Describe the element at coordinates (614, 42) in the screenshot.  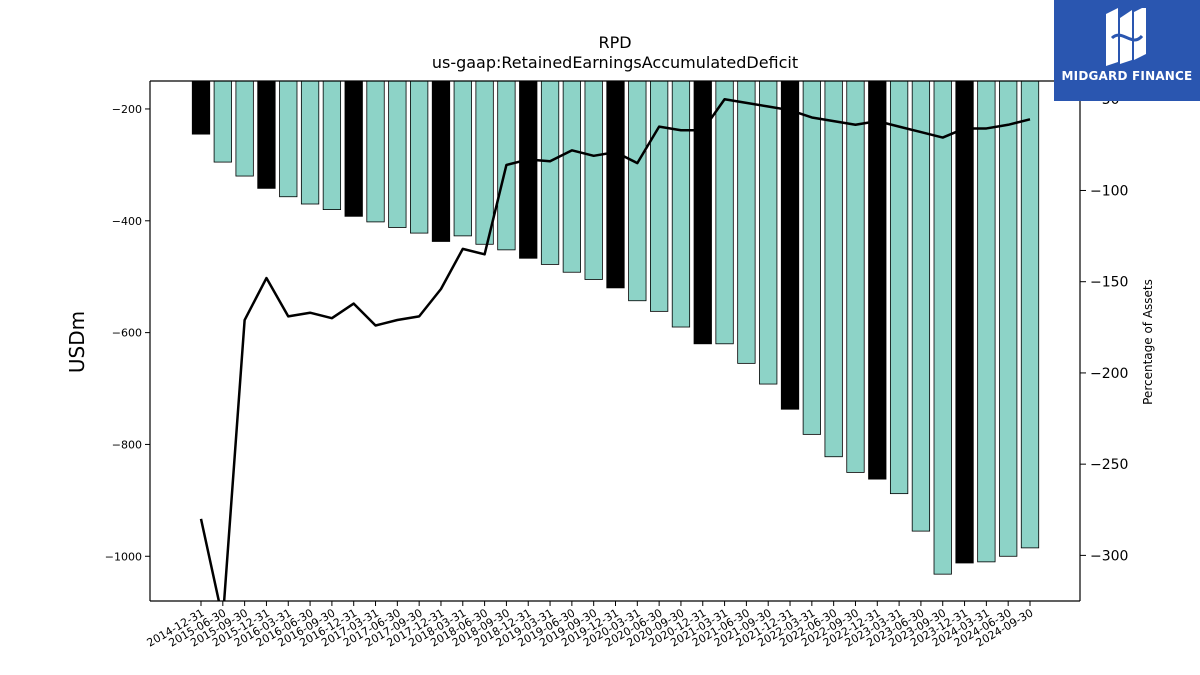
I see `chart-title: RPD` at that location.